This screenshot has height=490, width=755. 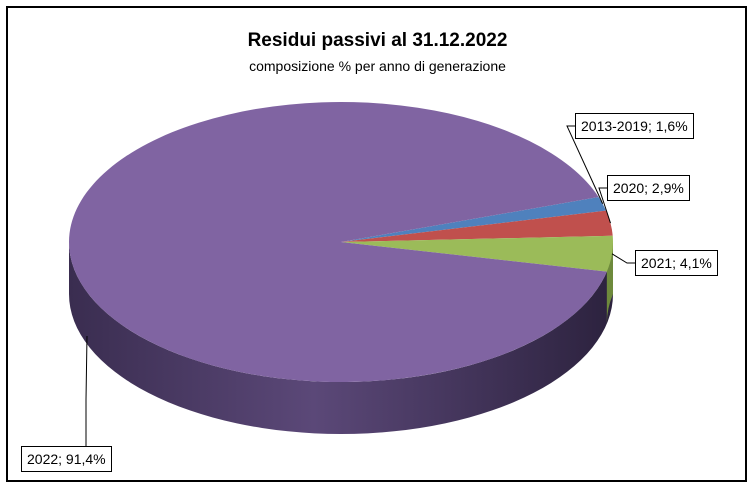 I want to click on leader-line-2022, so click(x=86, y=390).